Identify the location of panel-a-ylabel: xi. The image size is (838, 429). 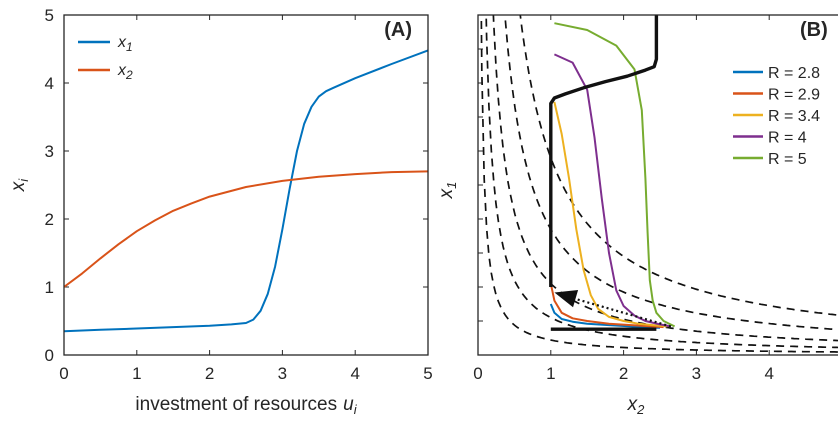
(19, 185).